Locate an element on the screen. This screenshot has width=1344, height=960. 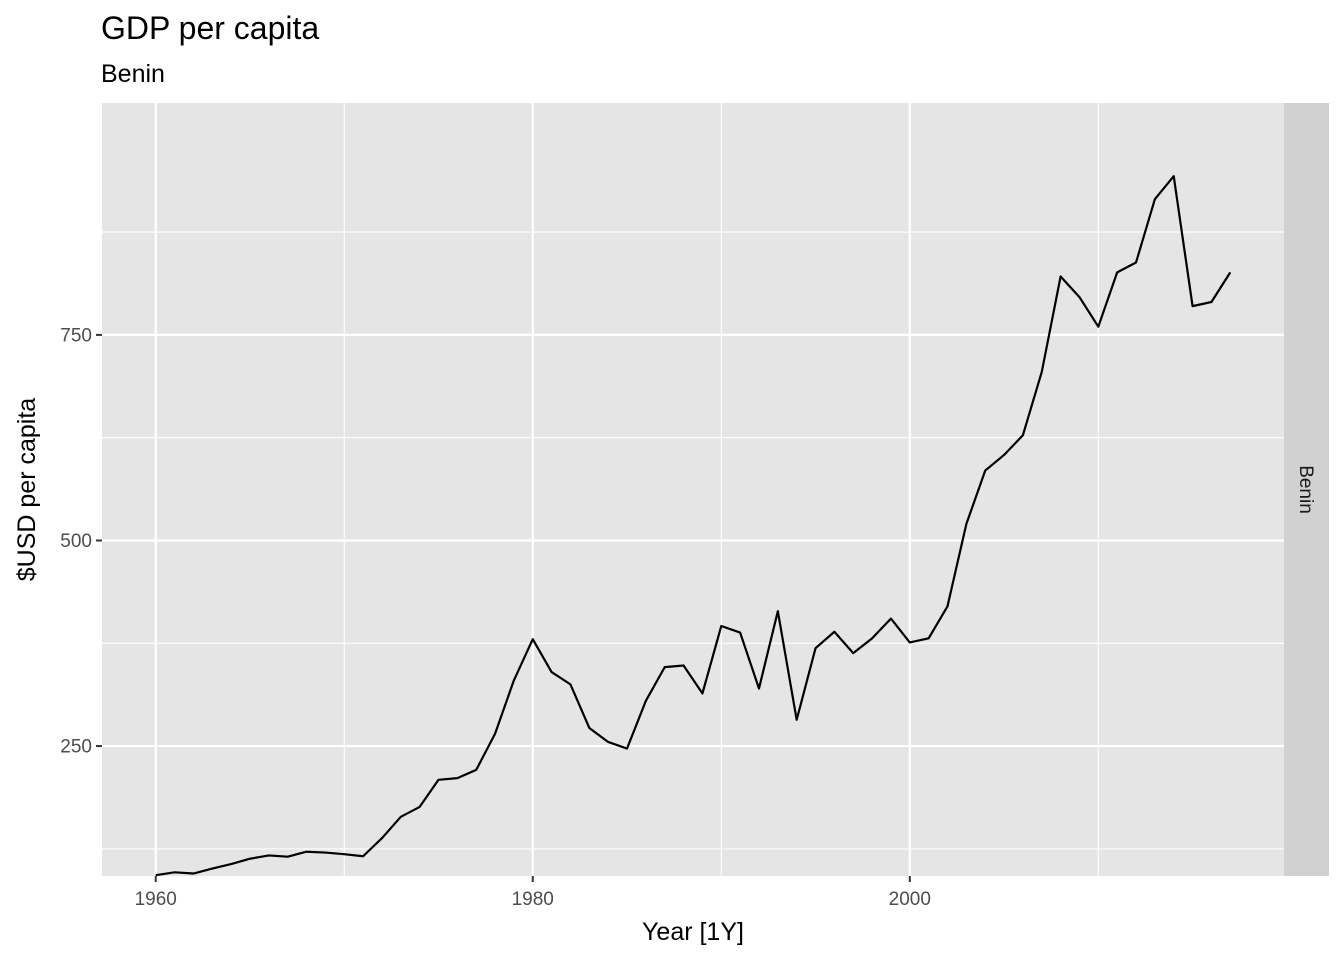
chart-subtitle: Benin is located at coordinates (133, 74).